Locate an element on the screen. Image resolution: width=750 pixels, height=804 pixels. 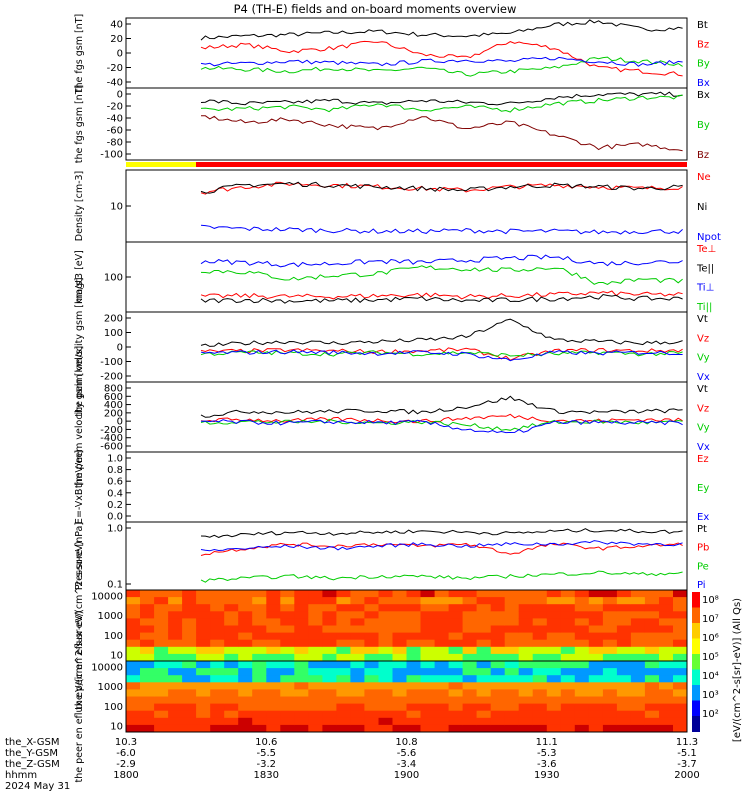
footer-tick: 10.8 is located at coordinates (406, 742).